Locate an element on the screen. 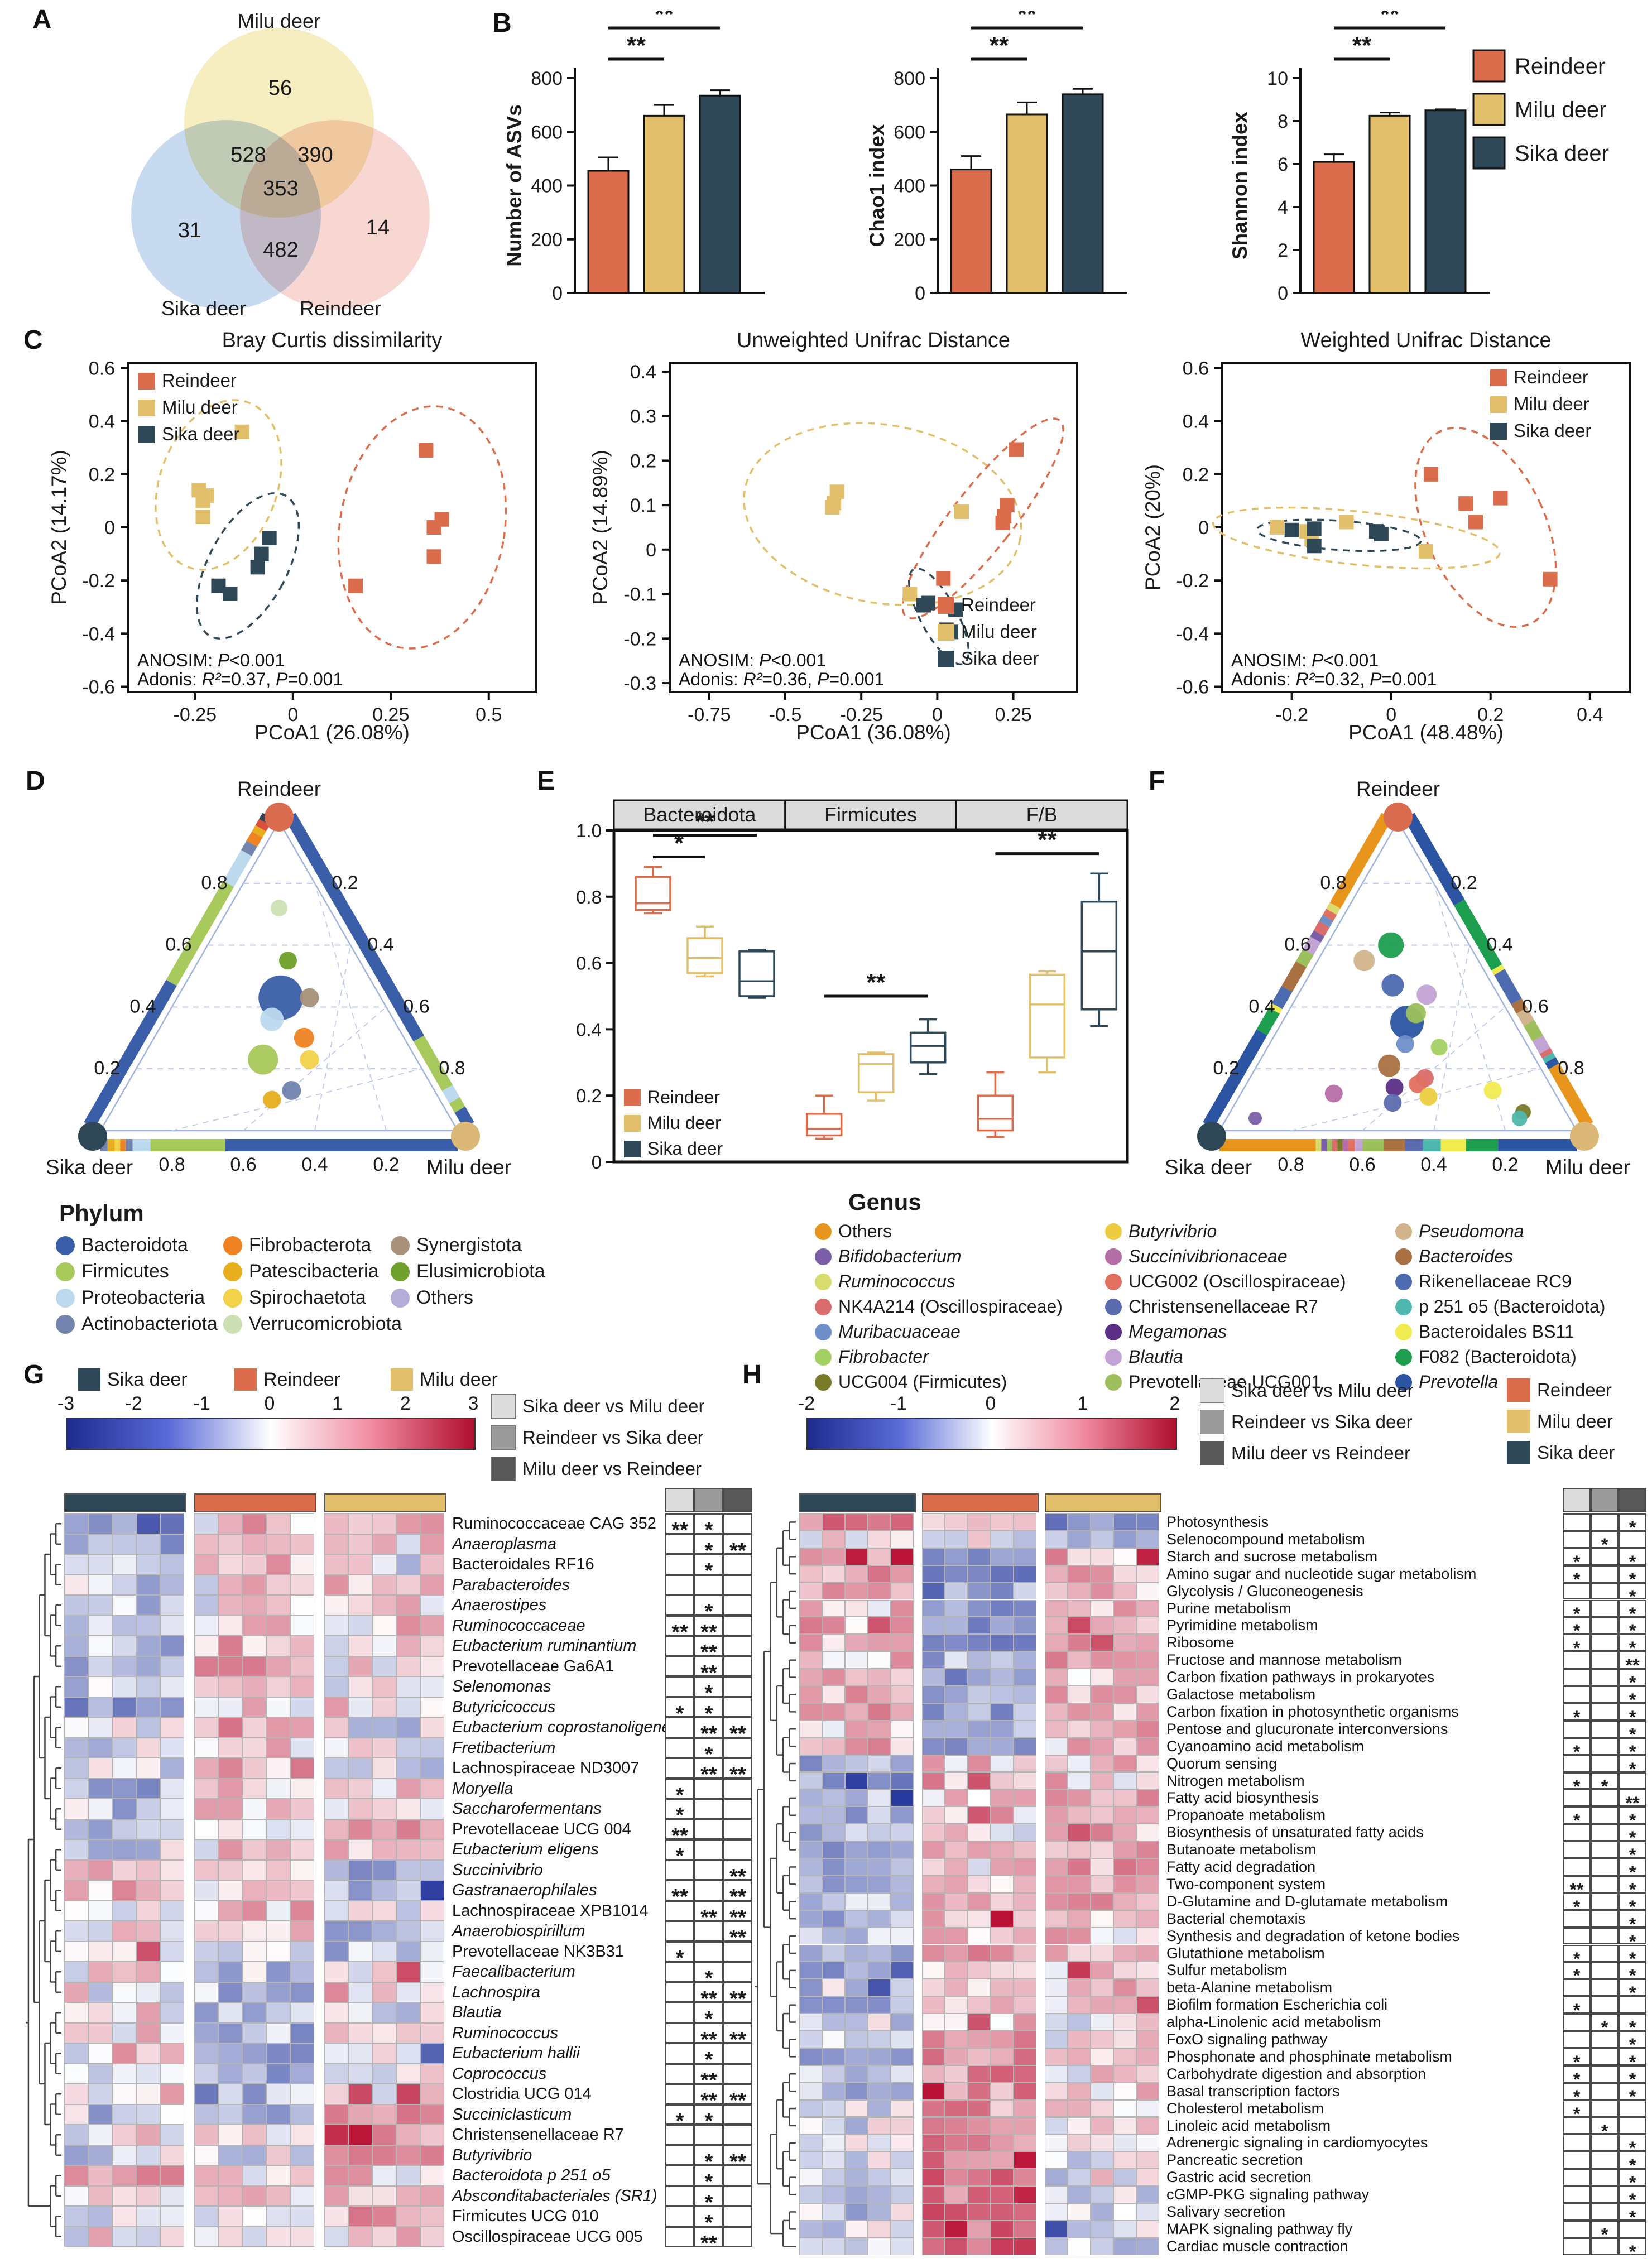 The height and width of the screenshot is (2268, 1652). tick-left: 0.6 is located at coordinates (1297, 944).